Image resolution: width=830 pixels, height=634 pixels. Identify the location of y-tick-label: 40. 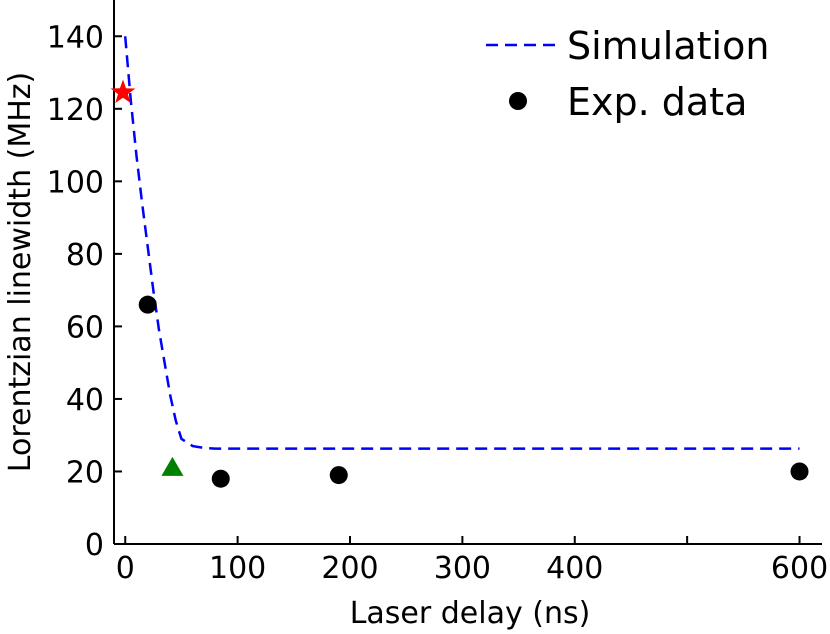
(85, 400).